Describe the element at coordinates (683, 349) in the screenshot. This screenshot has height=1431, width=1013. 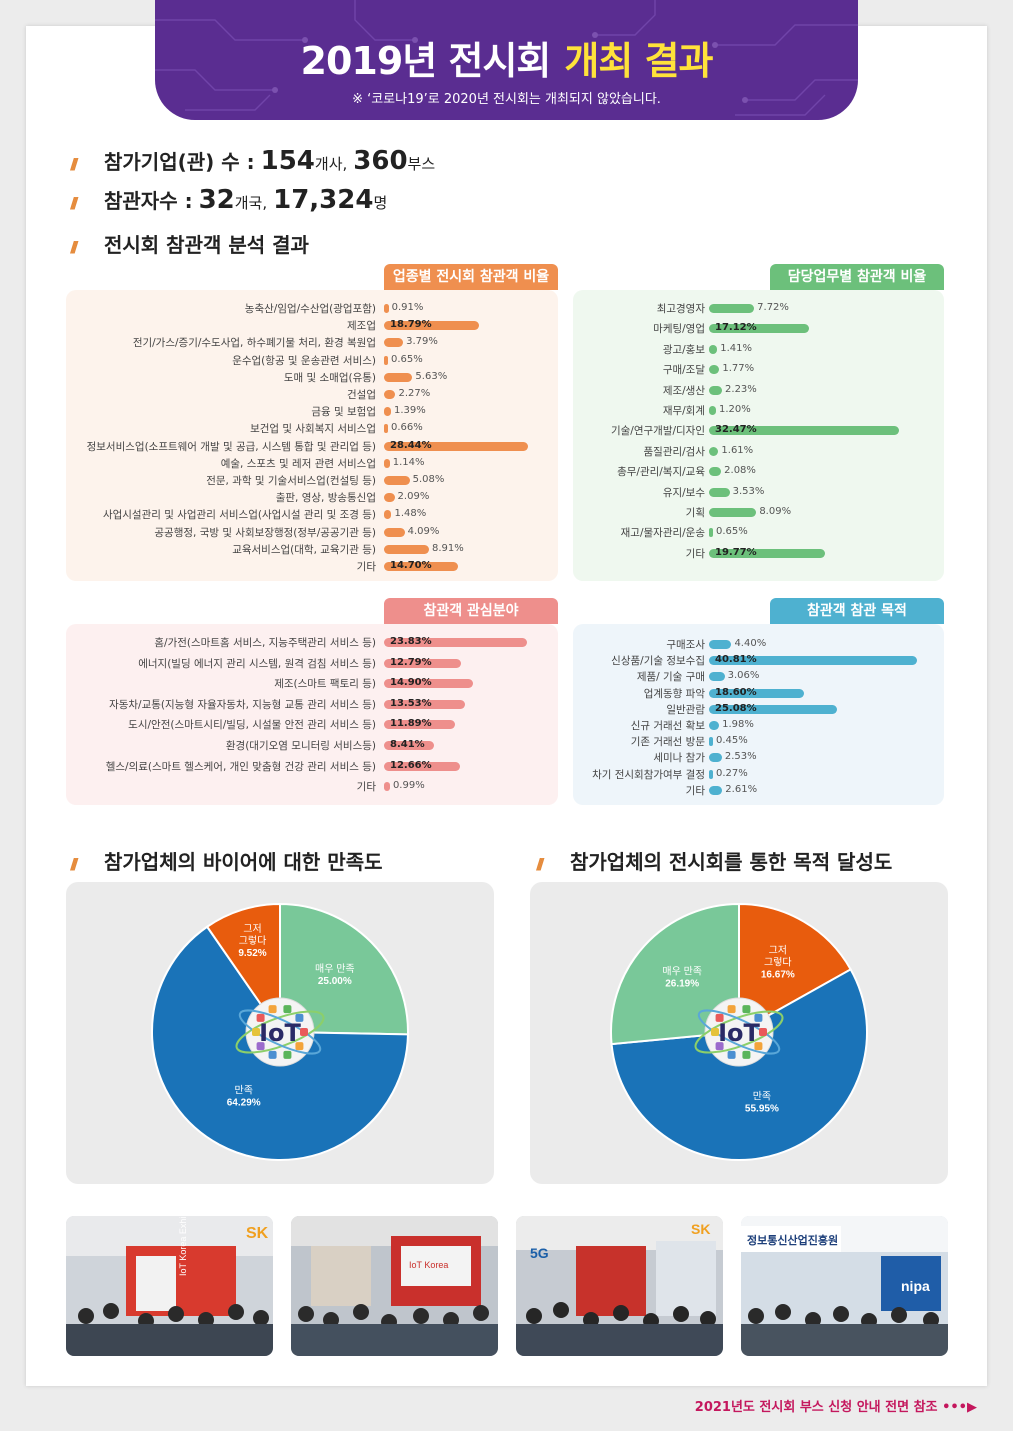
I see `bar-label: 광고/홍보` at that location.